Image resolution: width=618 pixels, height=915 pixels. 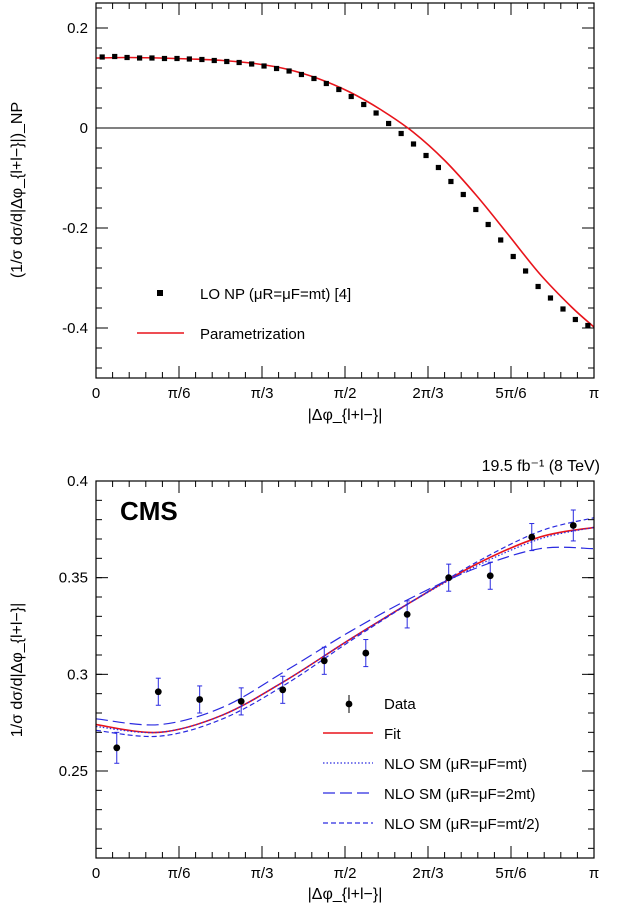 What do you see at coordinates (77, 28) in the screenshot?
I see `top-y-tick-label: 0.2` at bounding box center [77, 28].